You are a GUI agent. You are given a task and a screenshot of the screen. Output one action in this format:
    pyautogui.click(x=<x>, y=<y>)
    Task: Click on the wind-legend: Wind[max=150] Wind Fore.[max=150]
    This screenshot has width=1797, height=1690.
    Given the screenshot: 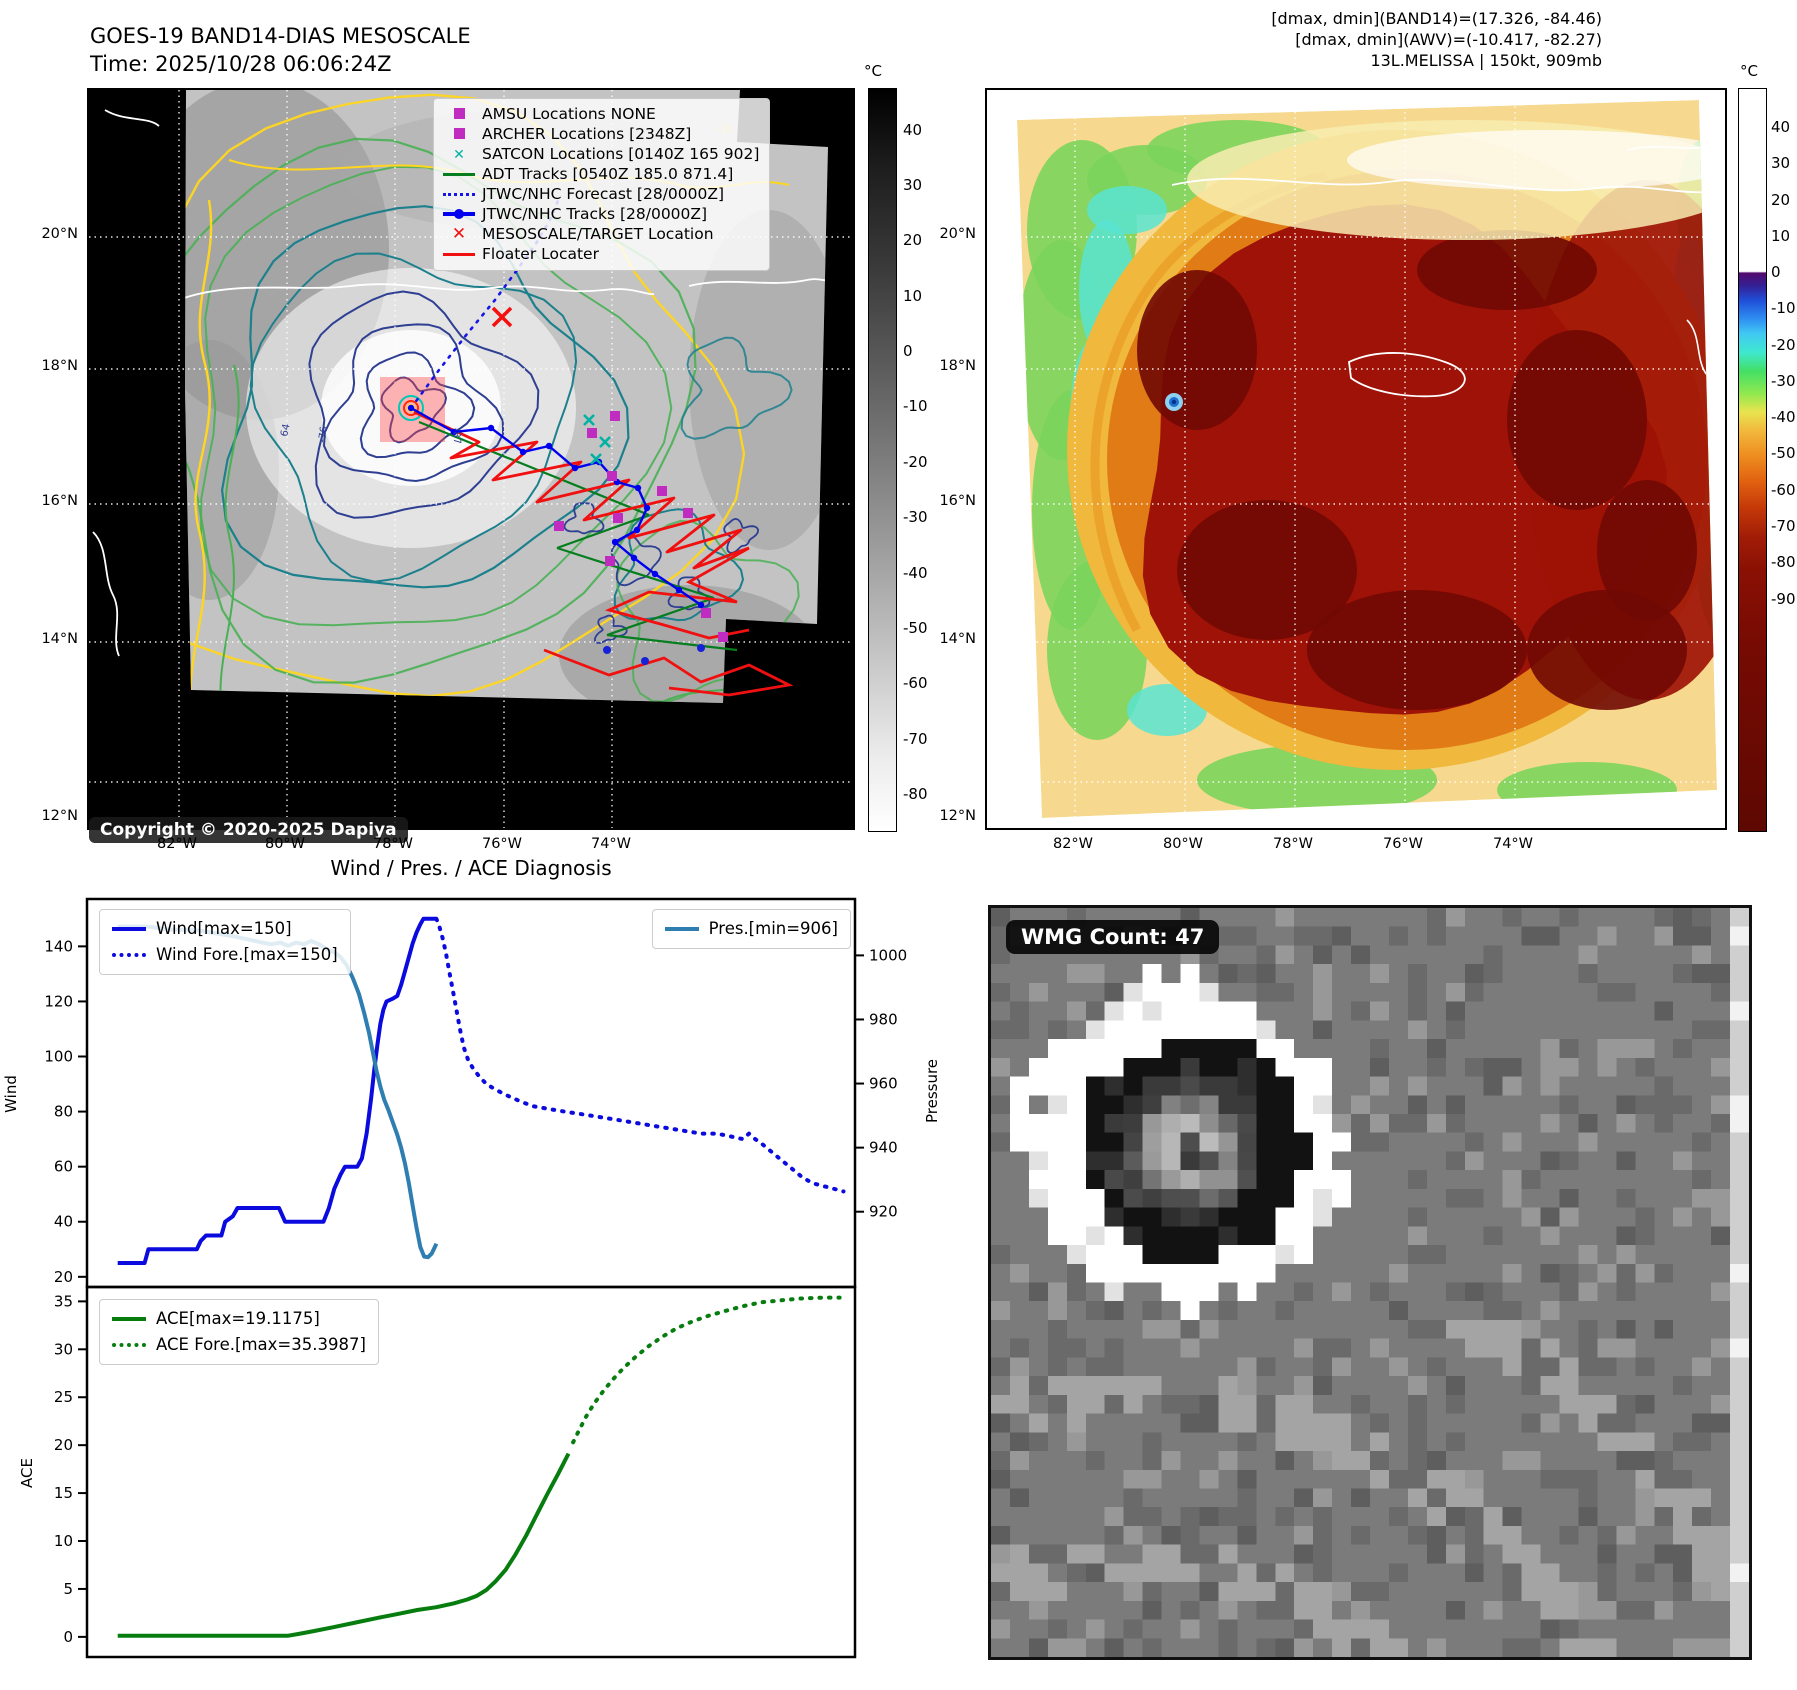 What is the action you would take?
    pyautogui.click(x=225, y=942)
    